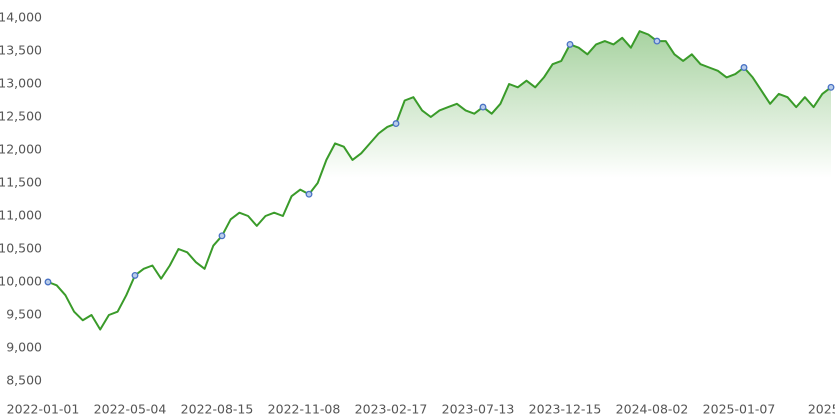 The height and width of the screenshot is (417, 835). What do you see at coordinates (21, 149) in the screenshot?
I see `y-tick-label: 12,000` at bounding box center [21, 149].